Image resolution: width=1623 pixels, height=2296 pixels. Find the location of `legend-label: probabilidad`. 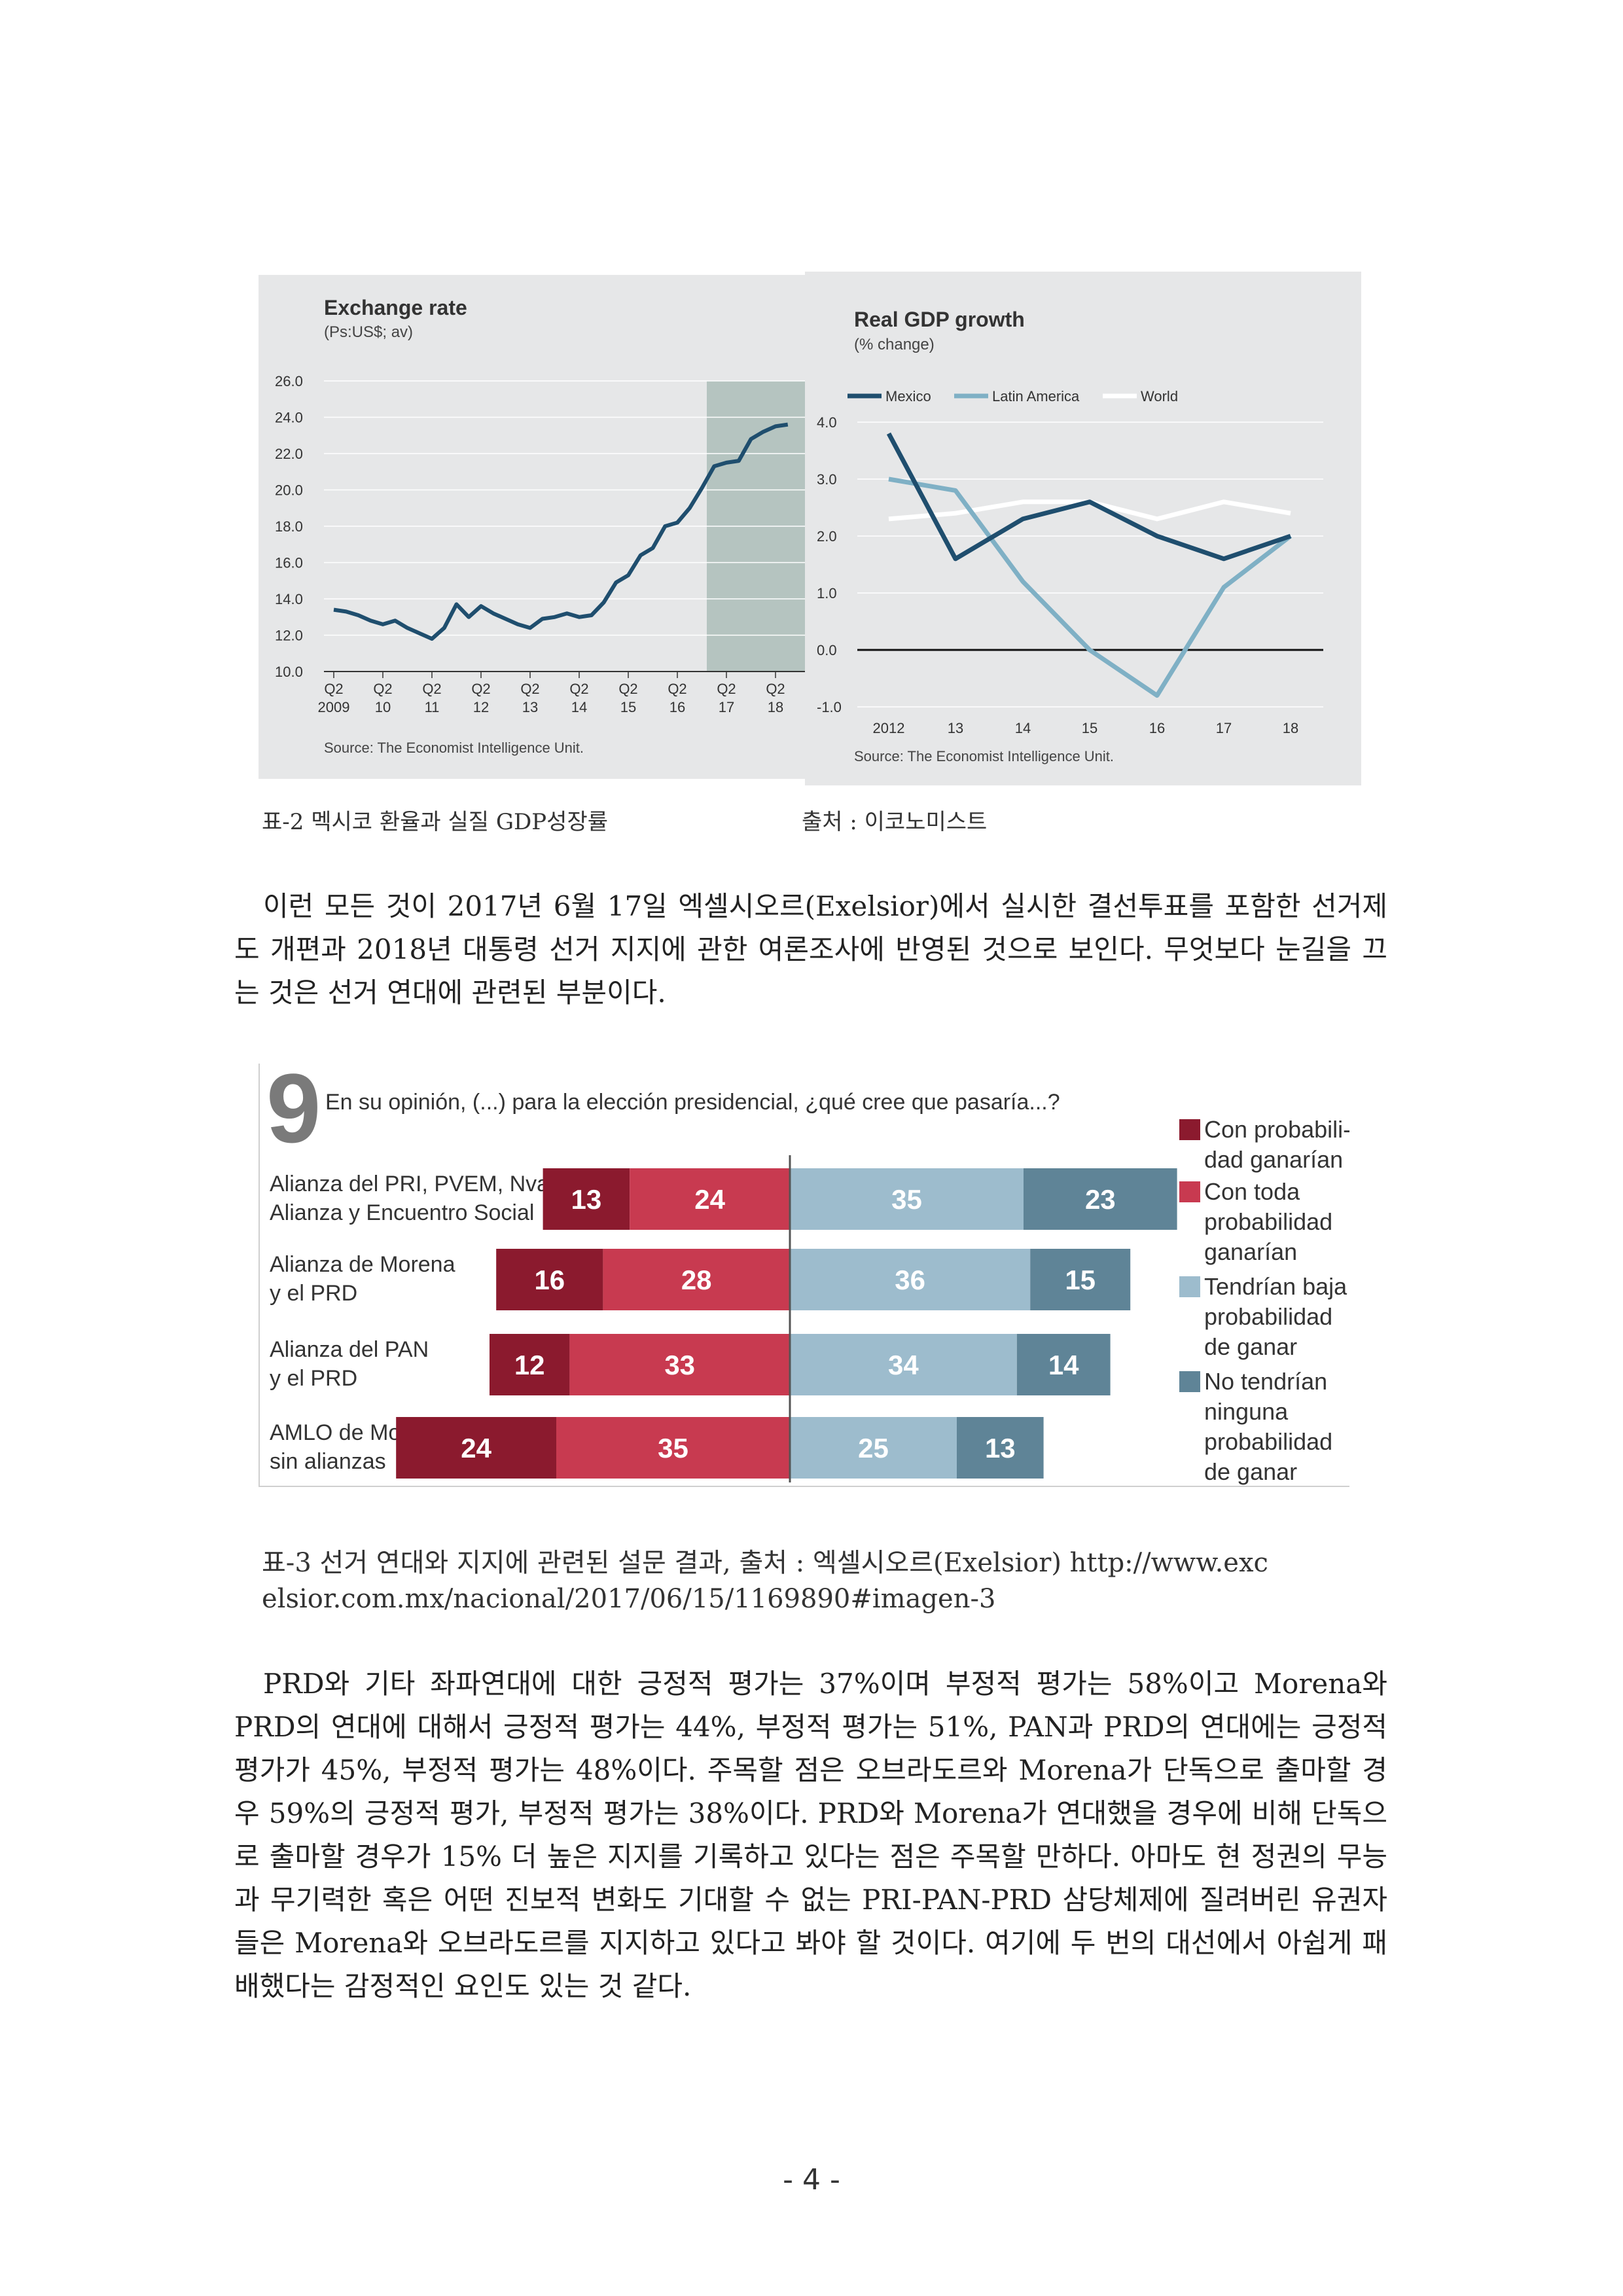

legend-label: probabilidad is located at coordinates (1268, 1221).